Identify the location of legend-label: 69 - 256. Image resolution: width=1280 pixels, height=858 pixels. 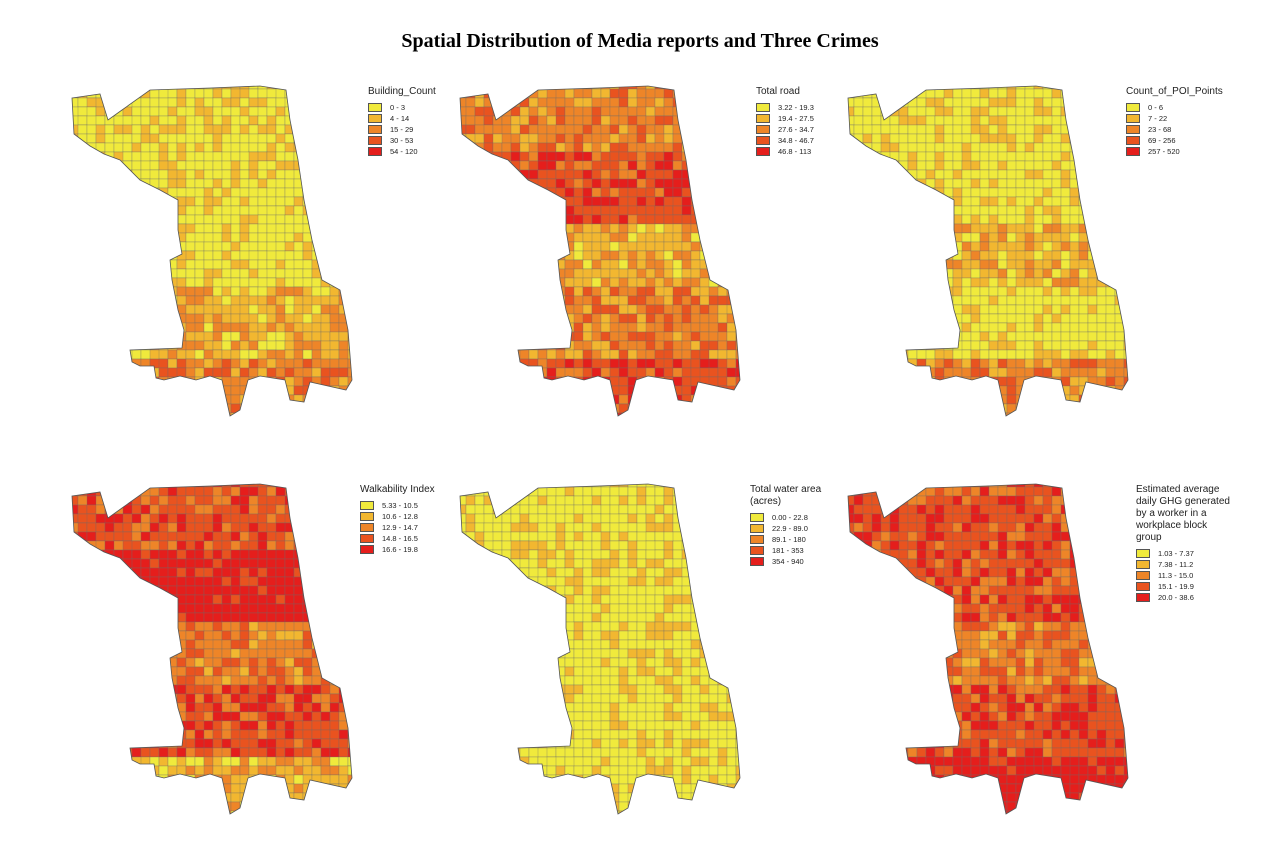
(1162, 140).